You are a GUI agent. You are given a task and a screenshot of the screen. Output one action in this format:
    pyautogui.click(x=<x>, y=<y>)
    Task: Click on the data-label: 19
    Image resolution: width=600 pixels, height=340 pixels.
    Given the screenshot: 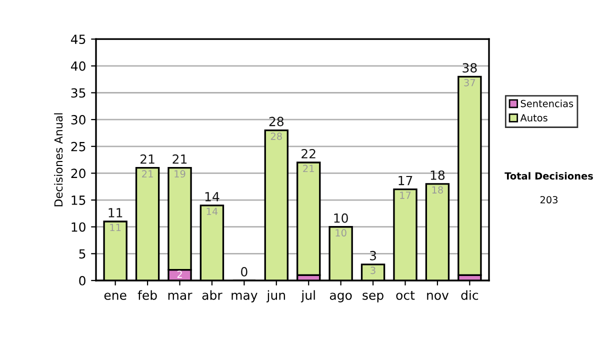 What is the action you would take?
    pyautogui.click(x=180, y=174)
    